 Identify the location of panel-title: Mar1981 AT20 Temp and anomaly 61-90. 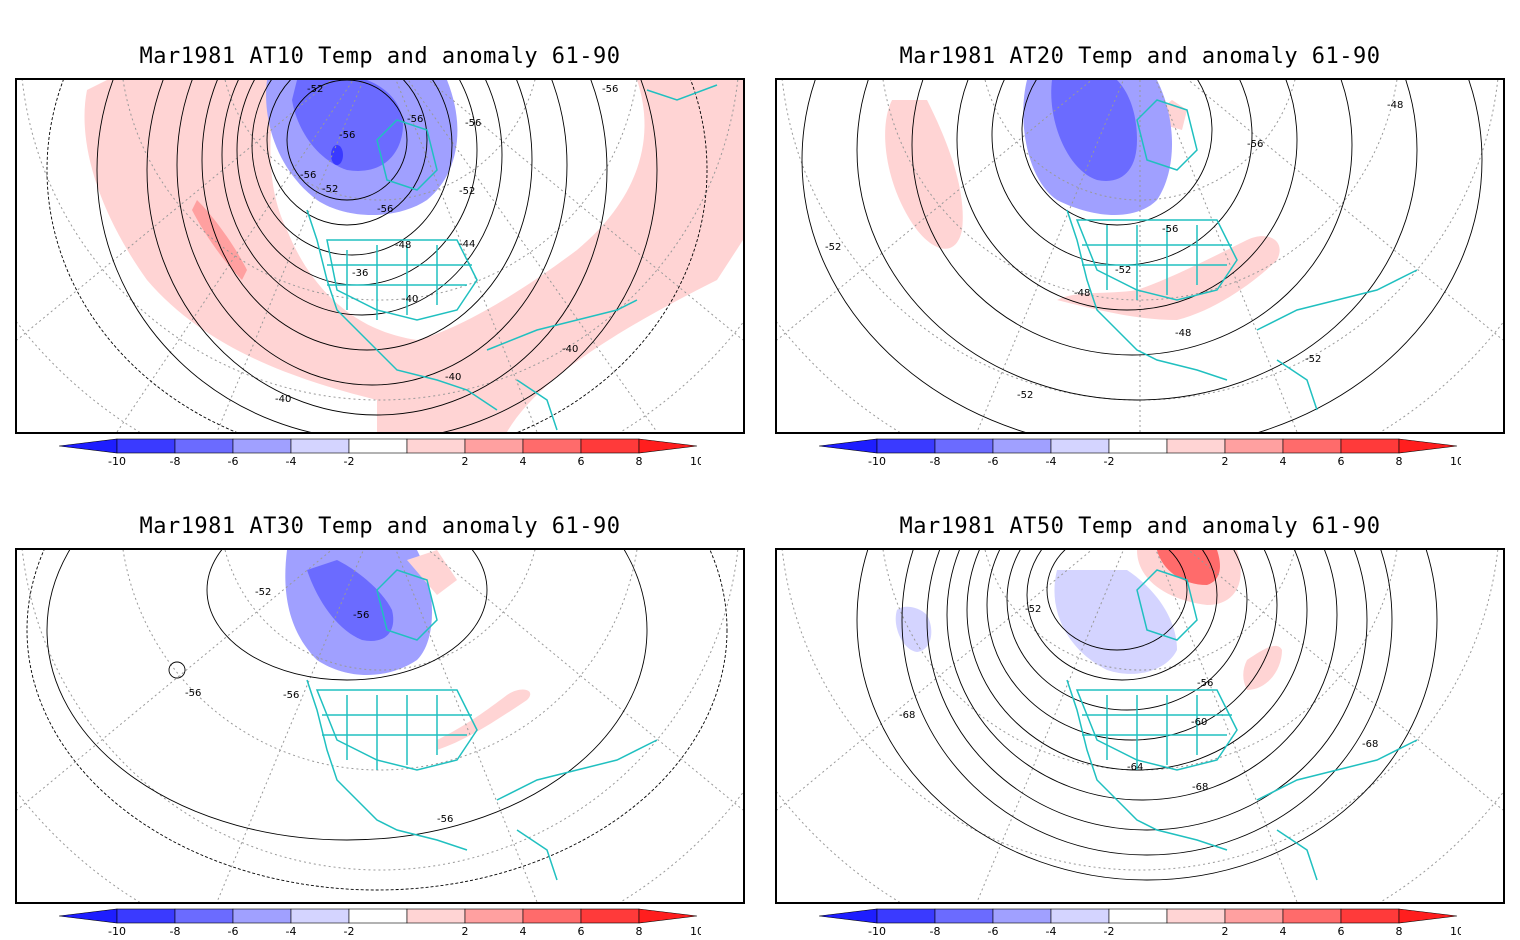
(1140, 56).